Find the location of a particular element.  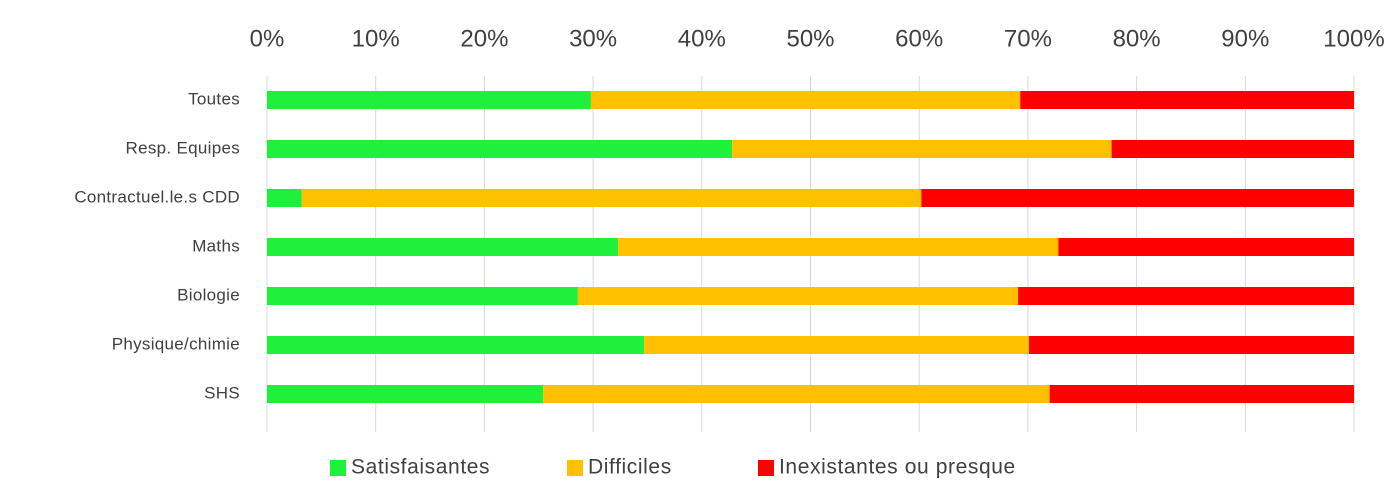

x-tick-label: 30% is located at coordinates (593, 38).